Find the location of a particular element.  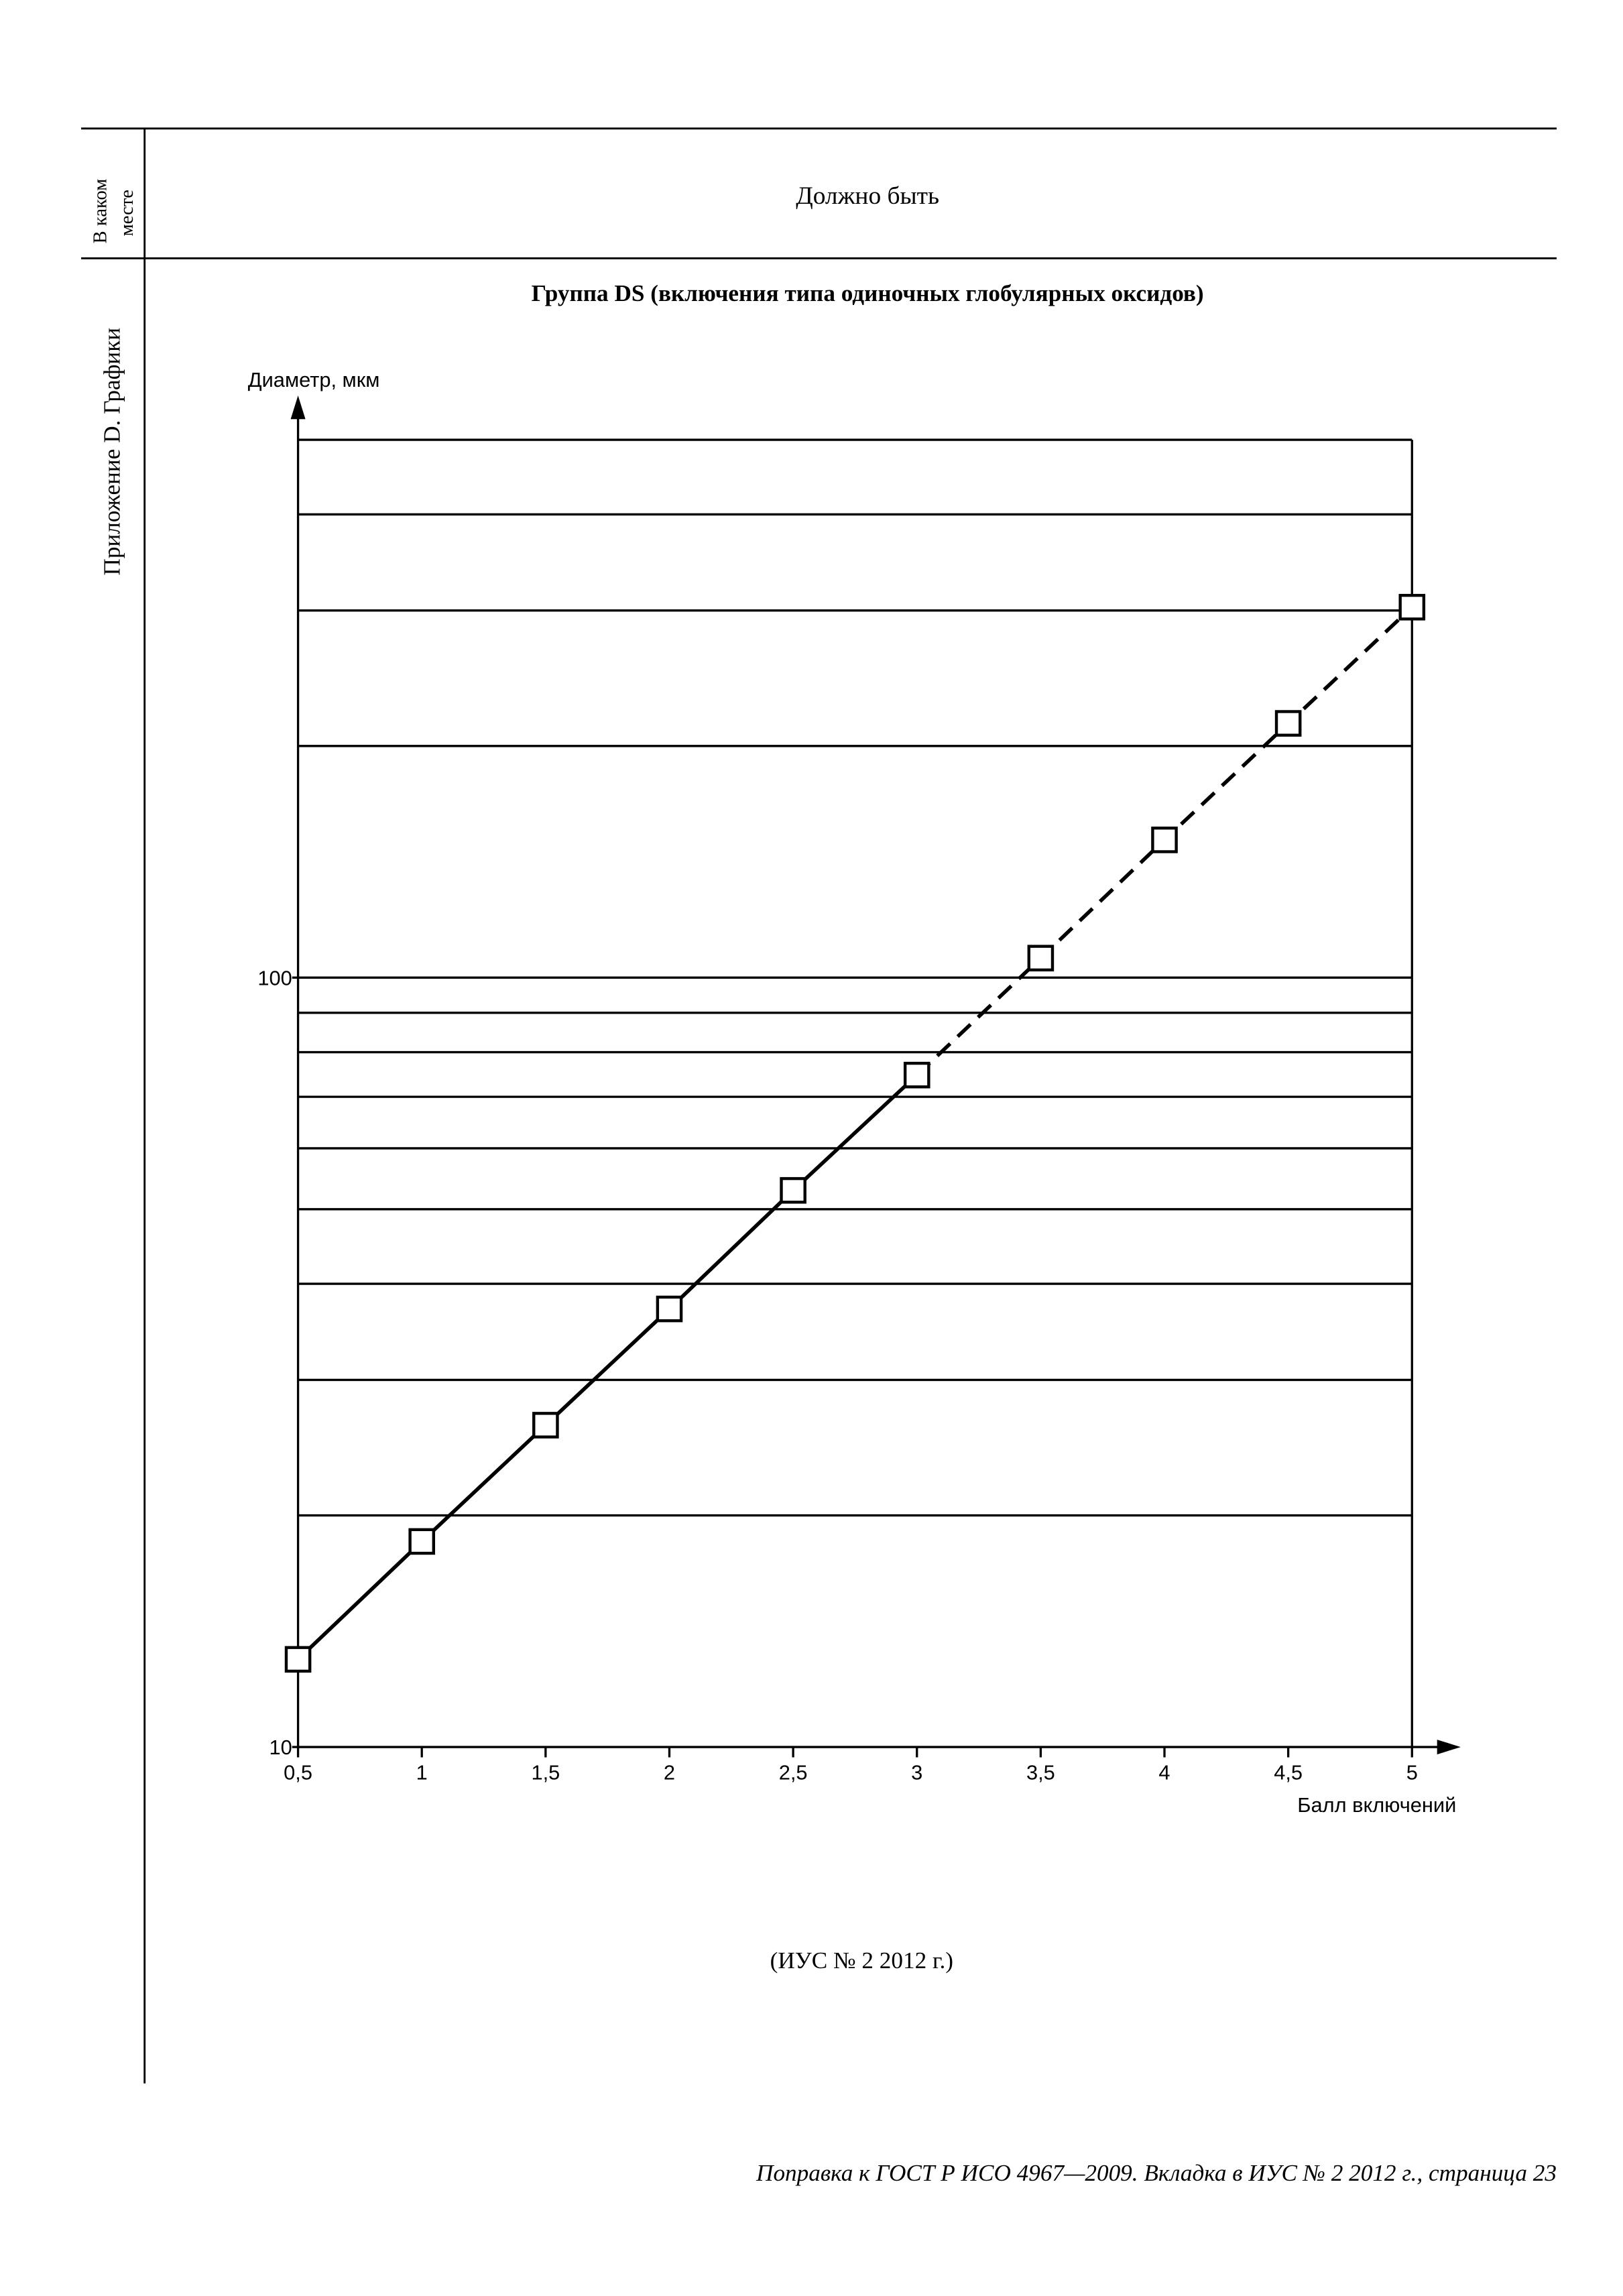

x-tick-label: 2,5 is located at coordinates (793, 1772).